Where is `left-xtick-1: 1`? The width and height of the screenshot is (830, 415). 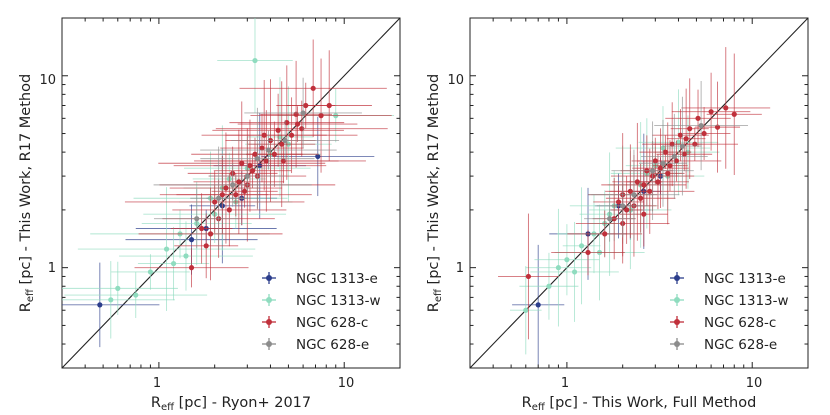
left-xtick-1: 1 is located at coordinates (157, 383).